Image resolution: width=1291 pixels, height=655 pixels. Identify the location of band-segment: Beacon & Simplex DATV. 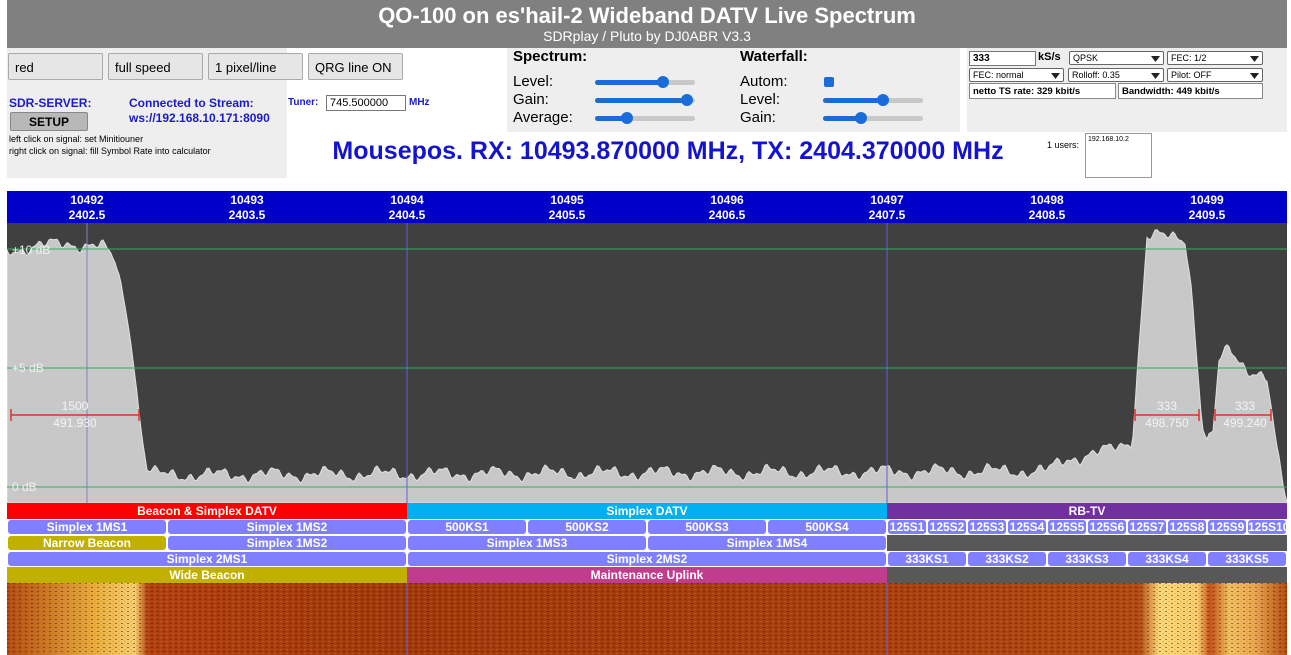
(207, 511).